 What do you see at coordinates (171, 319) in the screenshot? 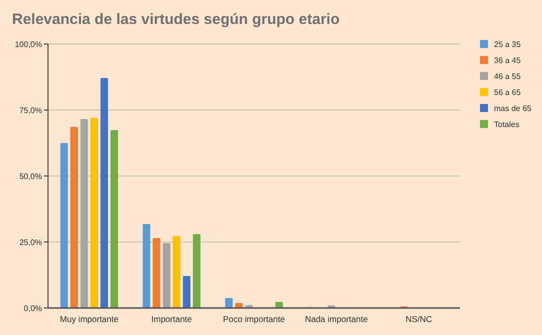
I see `x-tick-label: Importante` at bounding box center [171, 319].